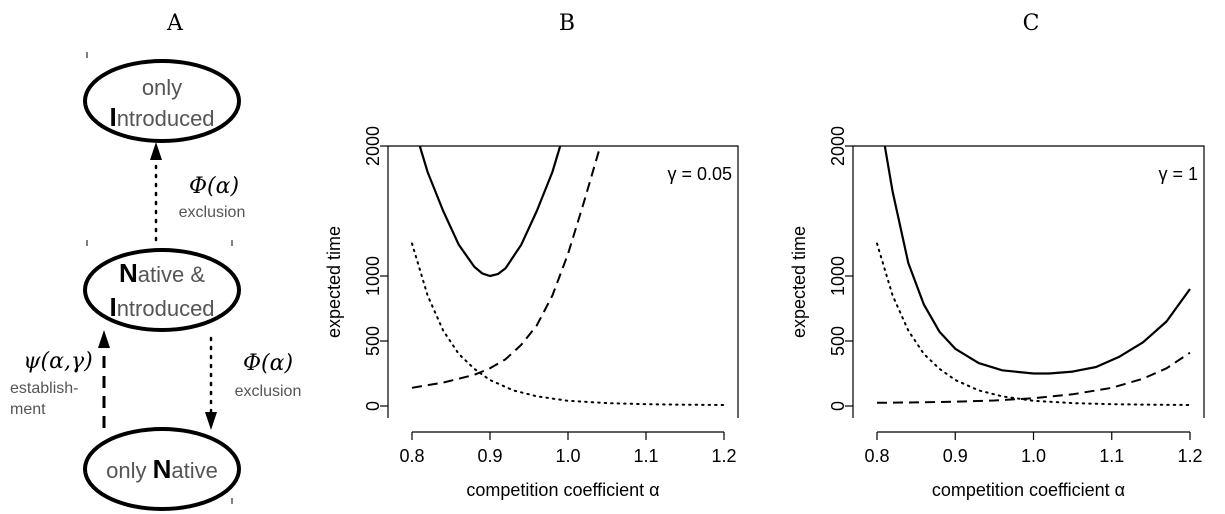 Image resolution: width=1225 pixels, height=514 pixels. I want to click on establishment-label-line2: ment, so click(28, 409).